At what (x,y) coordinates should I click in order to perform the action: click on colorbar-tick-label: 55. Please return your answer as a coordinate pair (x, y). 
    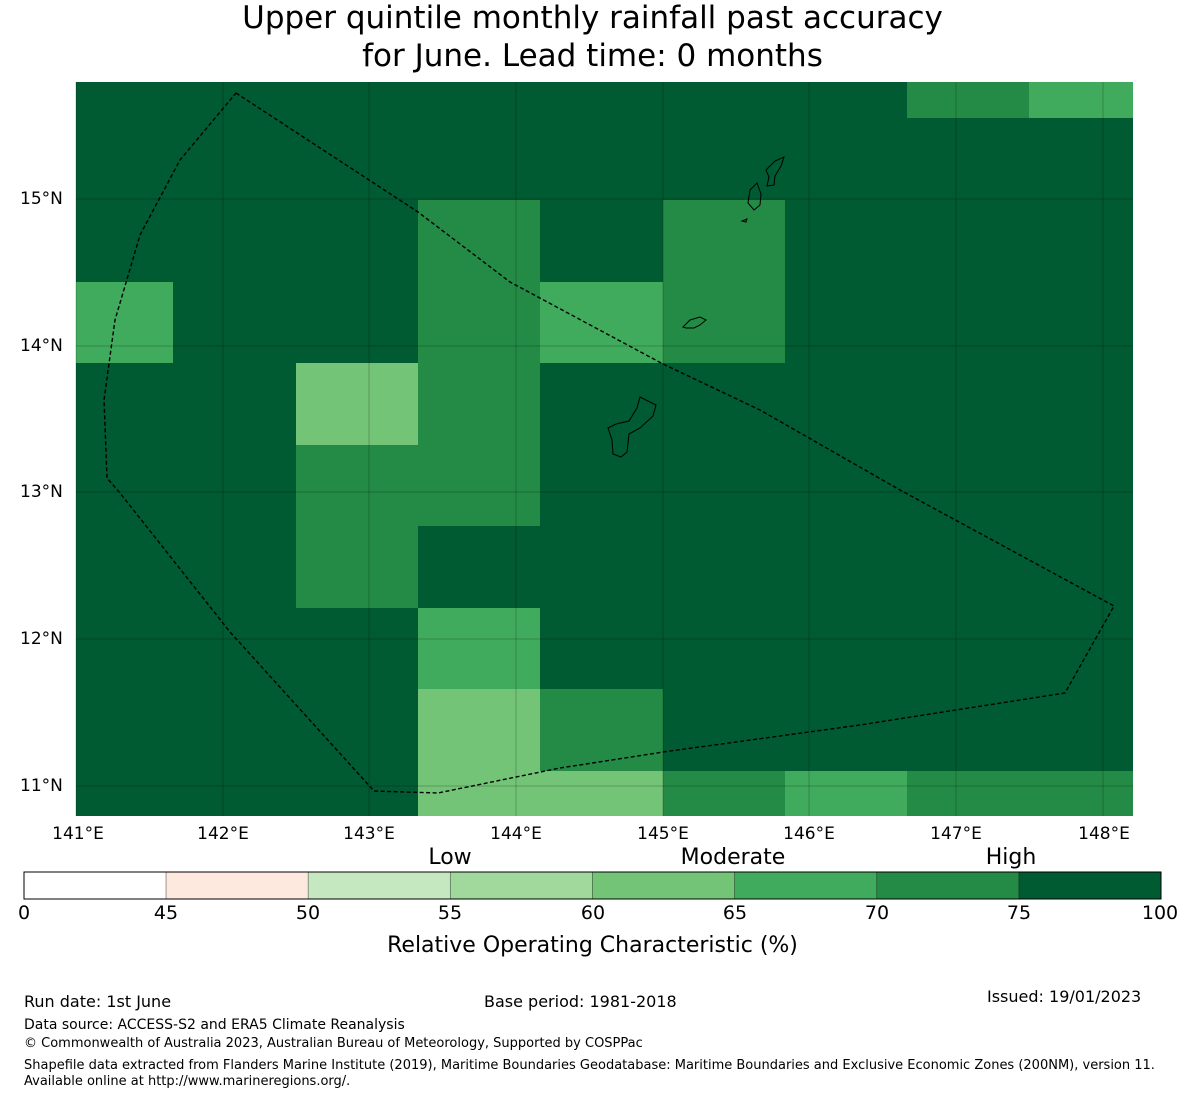
    Looking at the image, I should click on (450, 913).